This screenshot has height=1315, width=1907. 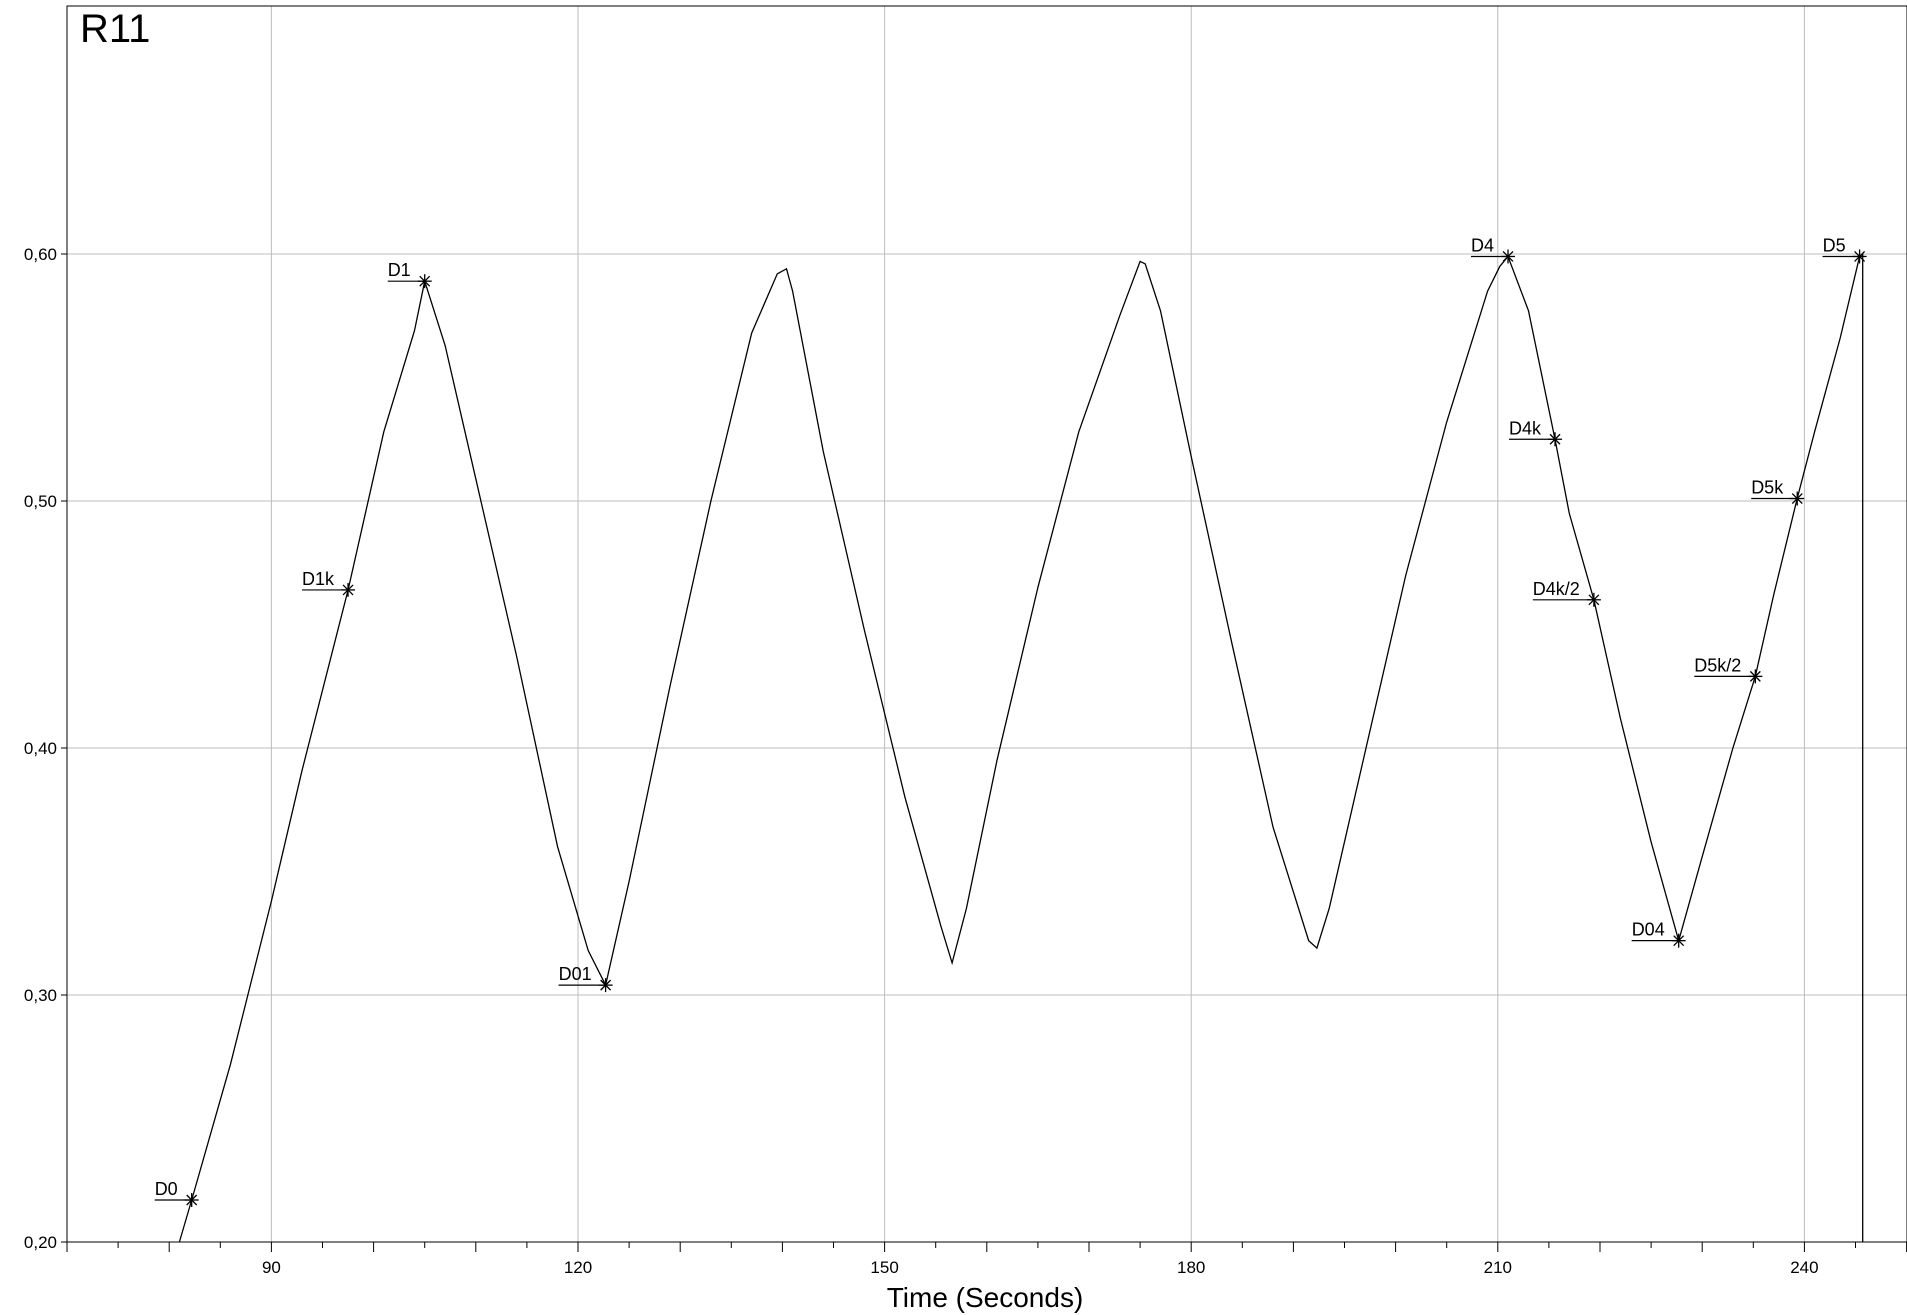 I want to click on annotation-label: D4k, so click(x=1525, y=428).